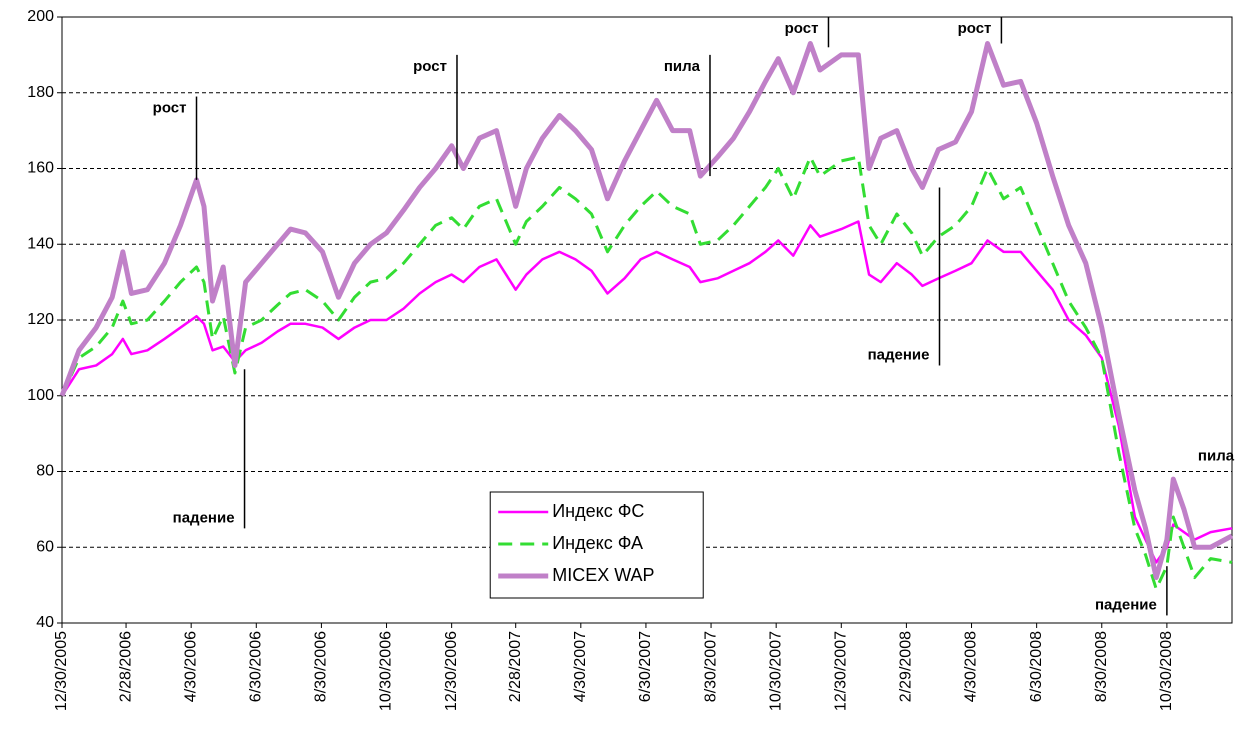 This screenshot has height=747, width=1239. I want to click on x-tick-label: 10/30/2006, so click(386, 671).